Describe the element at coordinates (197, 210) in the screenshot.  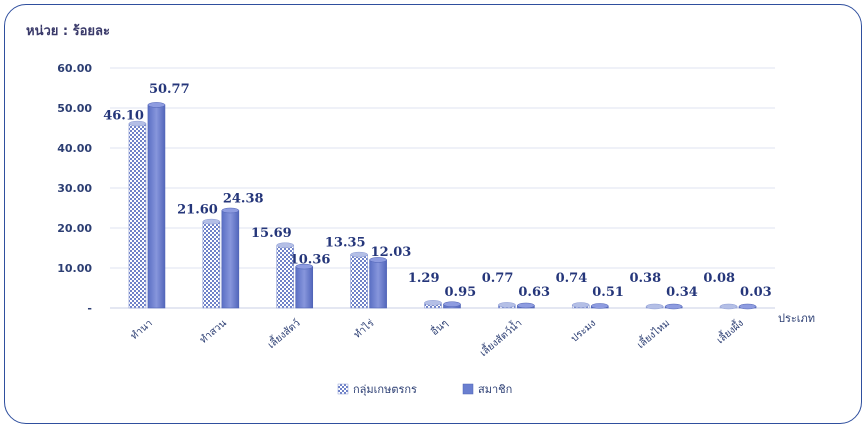
I see `data-label: 21.60` at that location.